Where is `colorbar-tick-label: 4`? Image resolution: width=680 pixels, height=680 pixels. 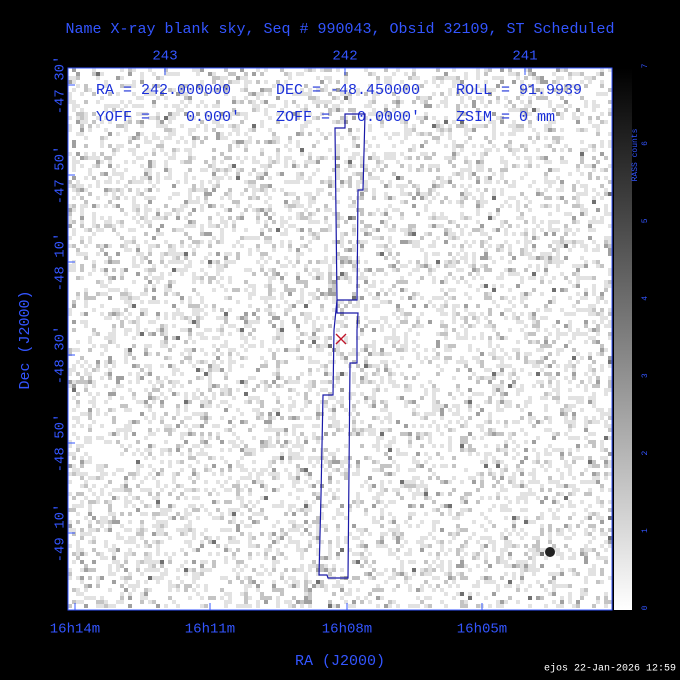 colorbar-tick-label: 4 is located at coordinates (645, 298).